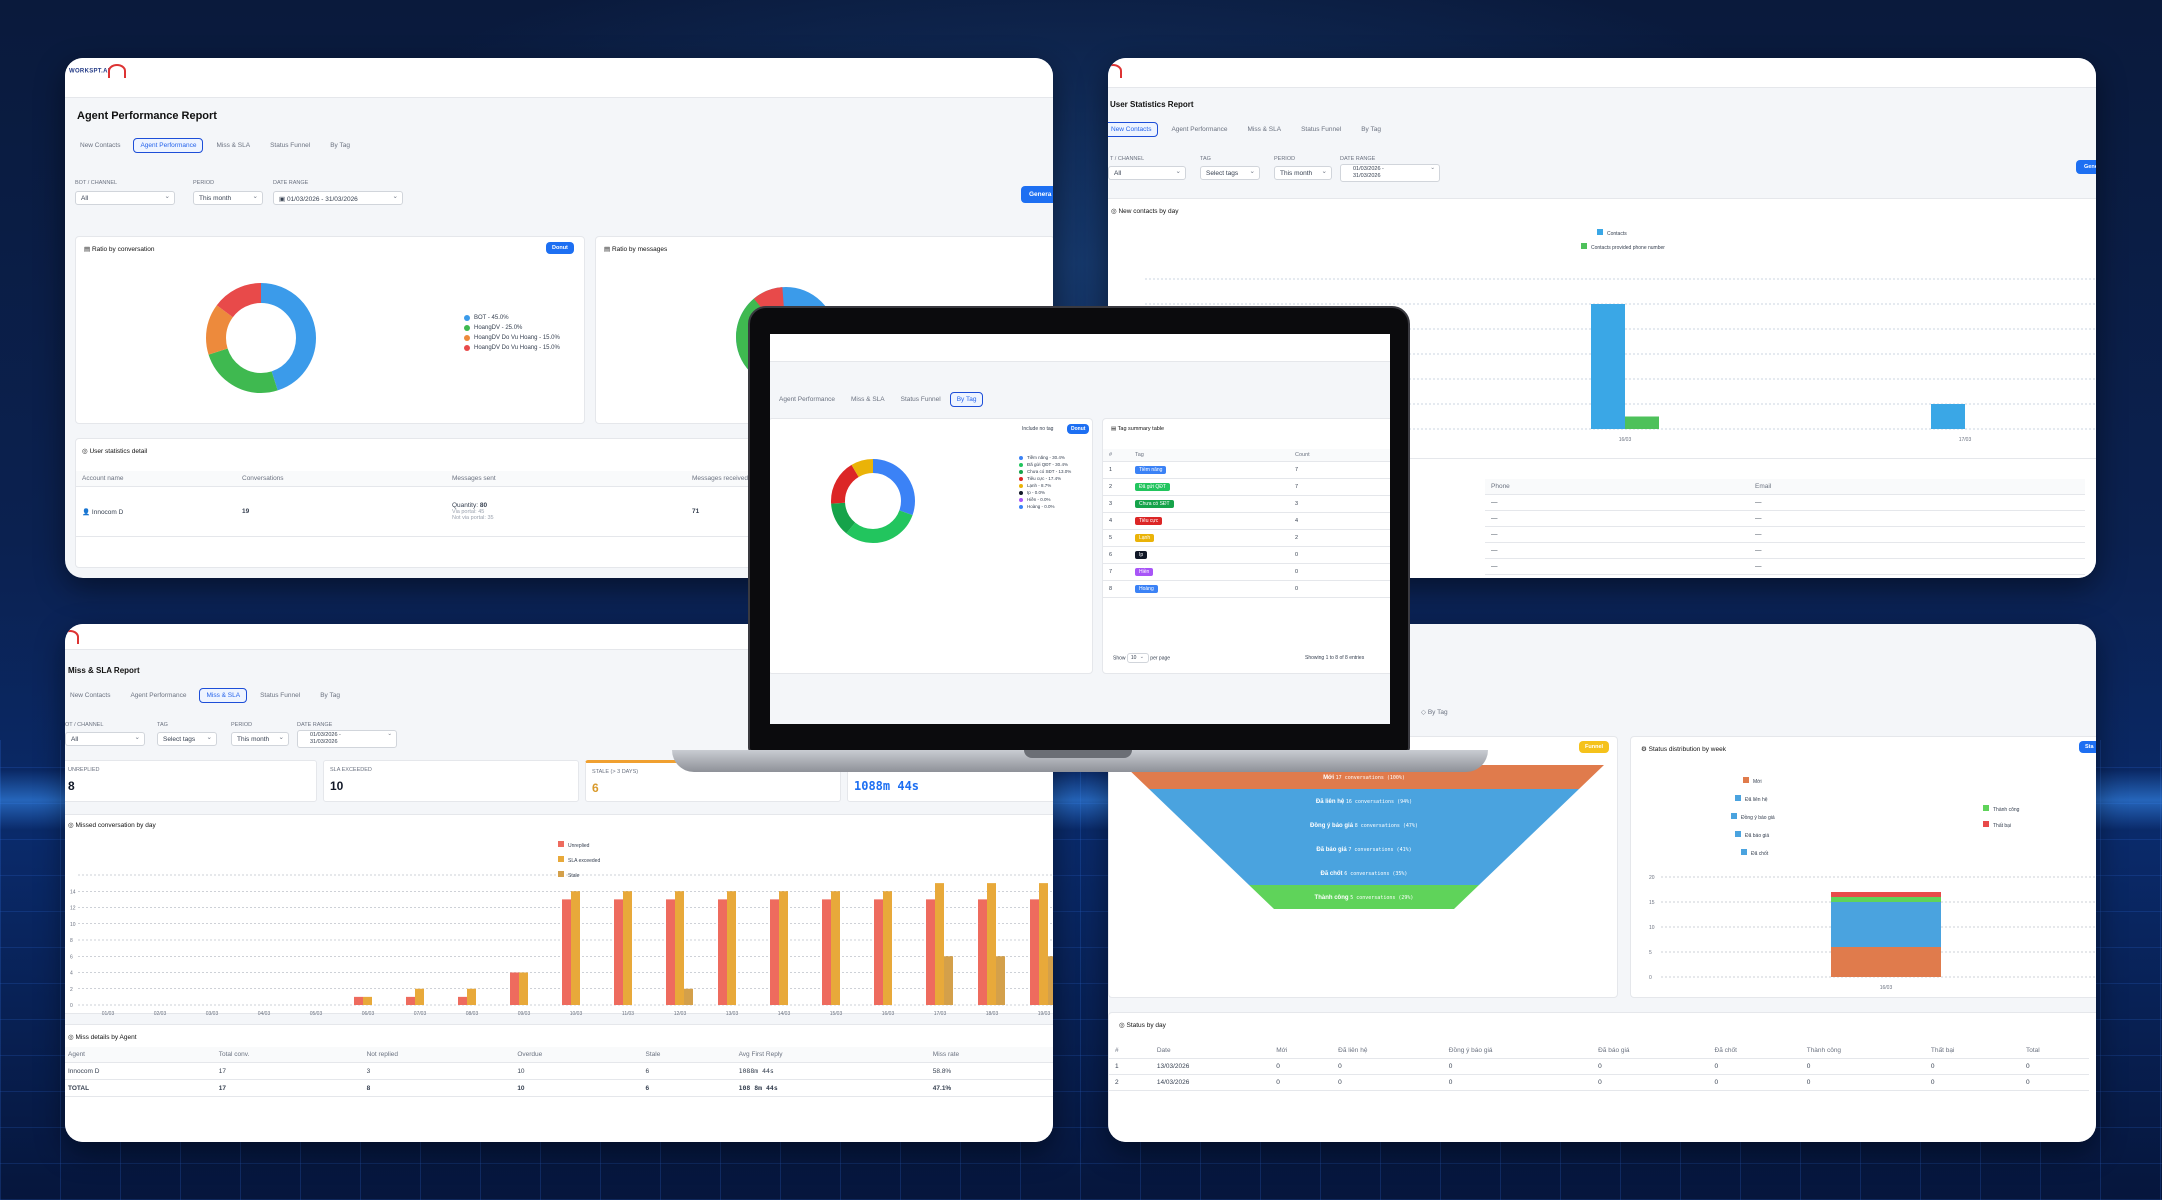 This screenshot has width=2162, height=1200. I want to click on tab-2: Status Funnel, so click(920, 399).